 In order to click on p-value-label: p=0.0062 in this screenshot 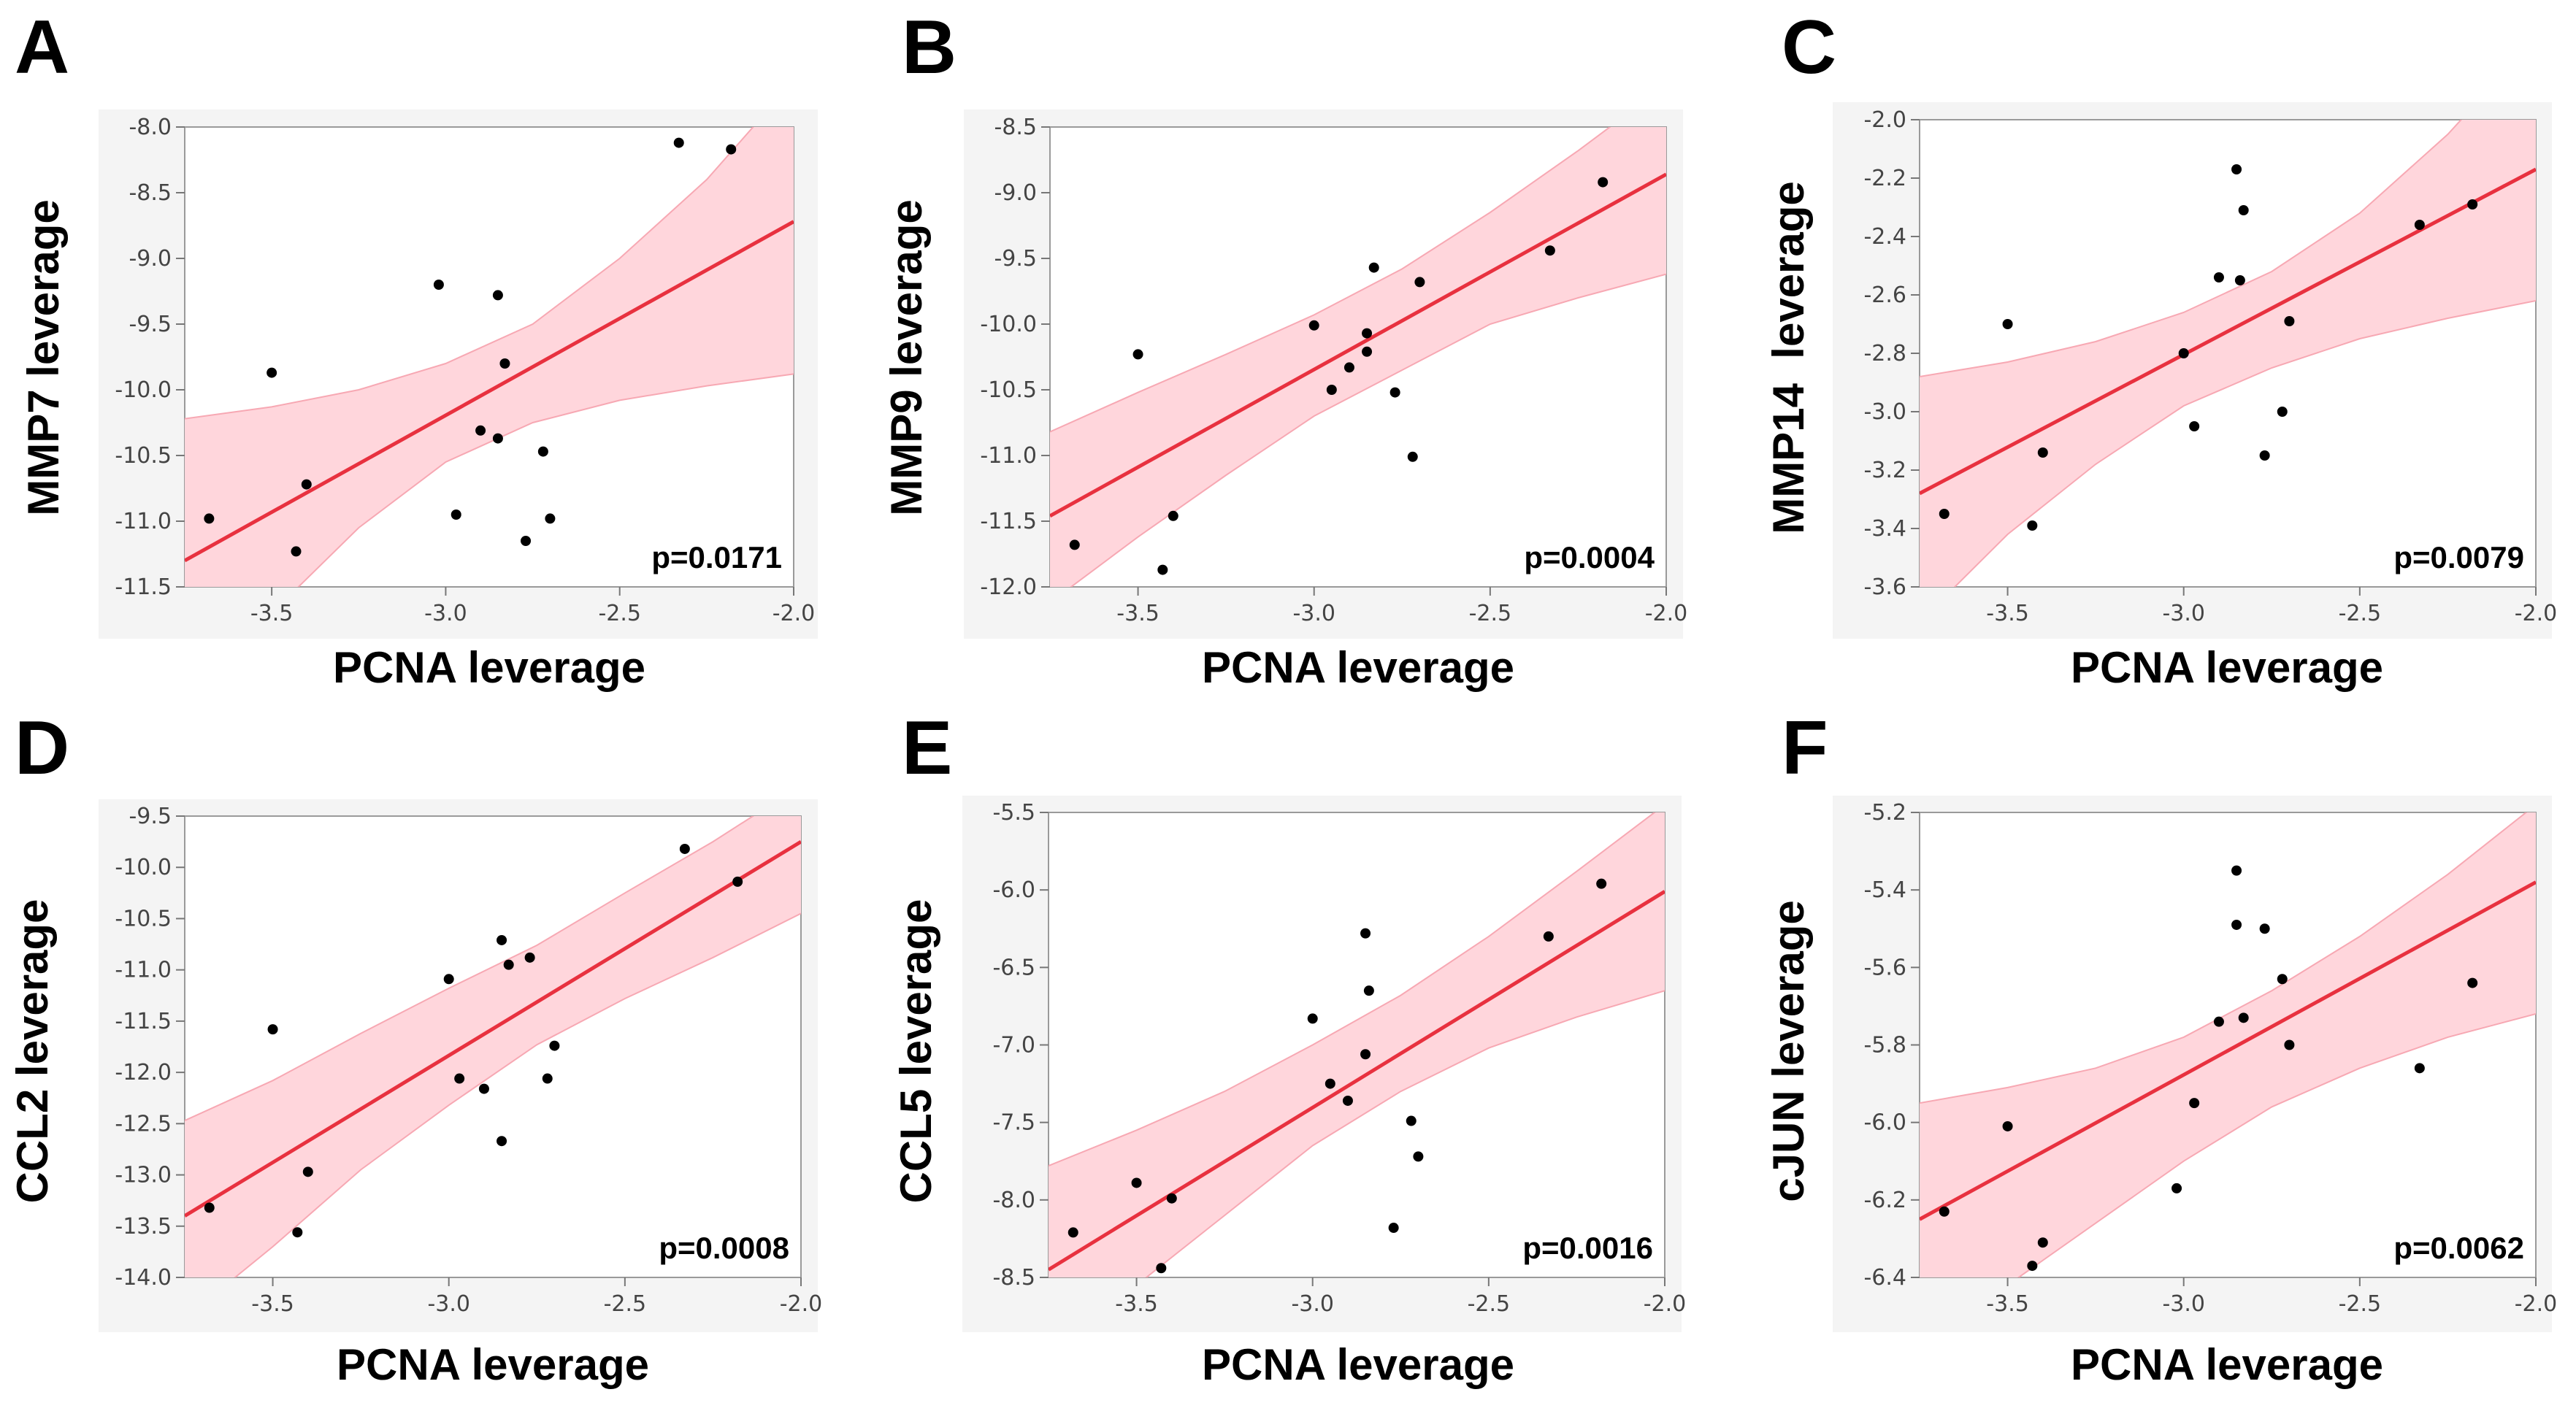, I will do `click(2458, 1248)`.